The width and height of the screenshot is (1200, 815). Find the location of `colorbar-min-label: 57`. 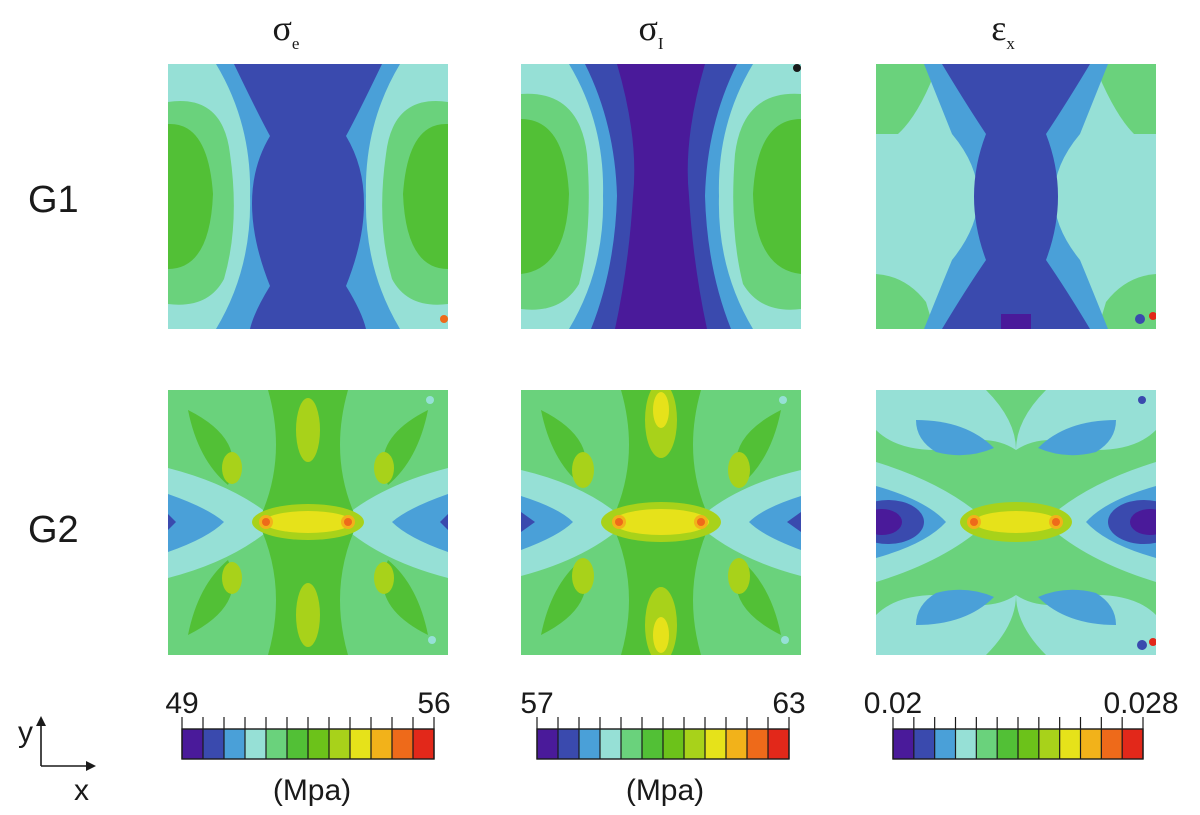

colorbar-min-label: 57 is located at coordinates (536, 703).